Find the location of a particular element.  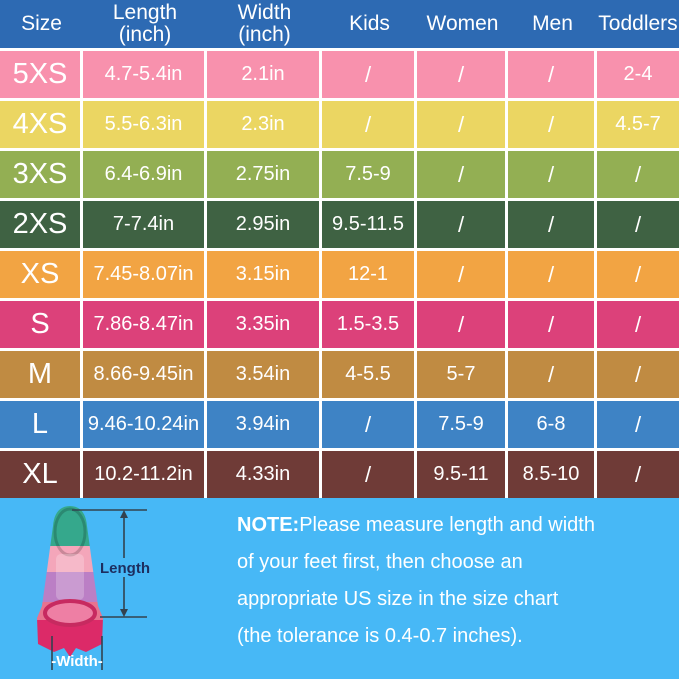

fin-foot-pocket-opening is located at coordinates (70, 613).